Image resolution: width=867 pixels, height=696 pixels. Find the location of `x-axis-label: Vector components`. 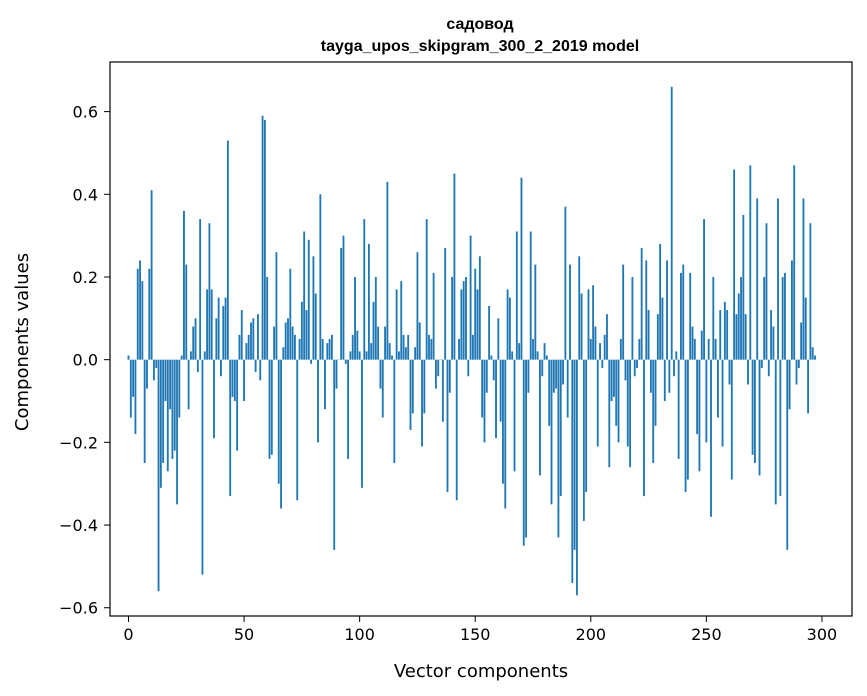

x-axis-label: Vector components is located at coordinates (481, 671).